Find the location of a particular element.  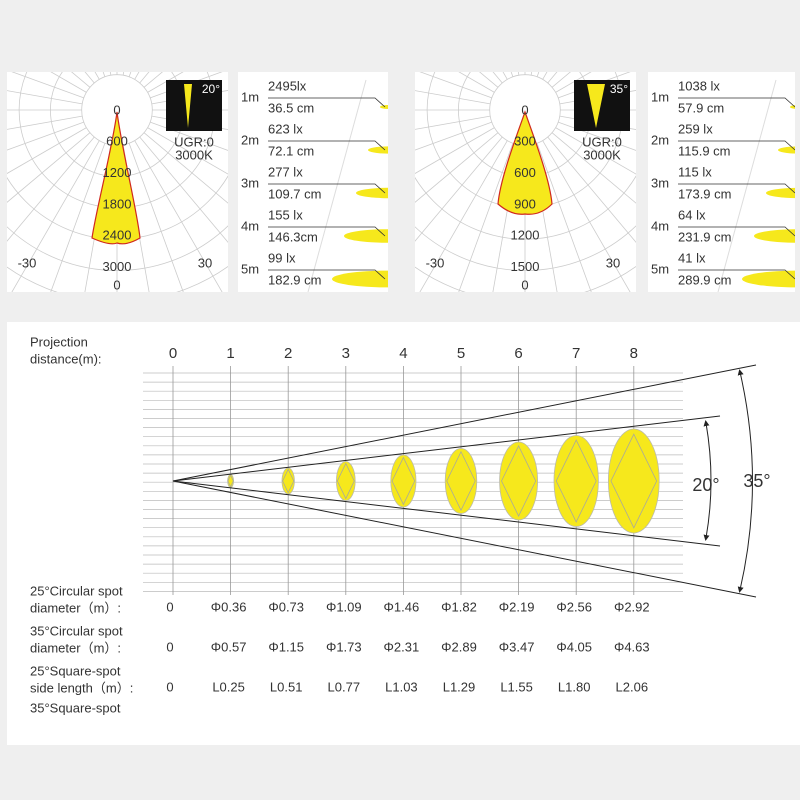

spot-size: 182.9 cm is located at coordinates (294, 279).